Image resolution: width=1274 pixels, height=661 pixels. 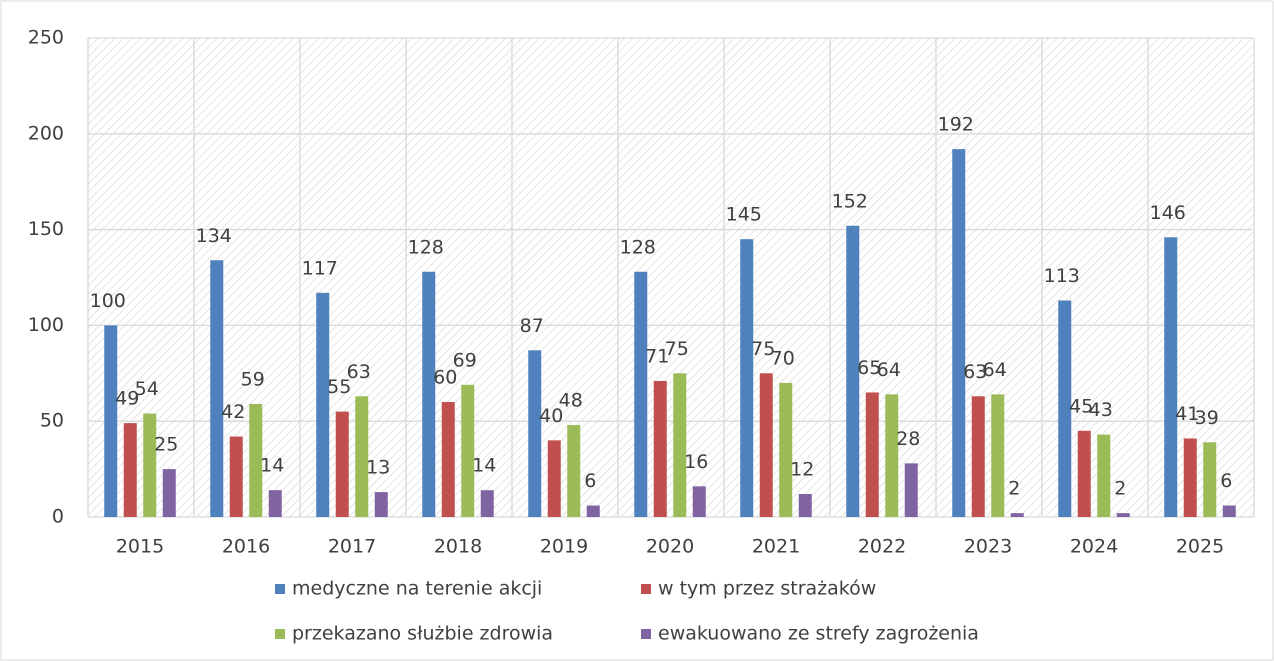 I want to click on data-label: 100, so click(x=108, y=301).